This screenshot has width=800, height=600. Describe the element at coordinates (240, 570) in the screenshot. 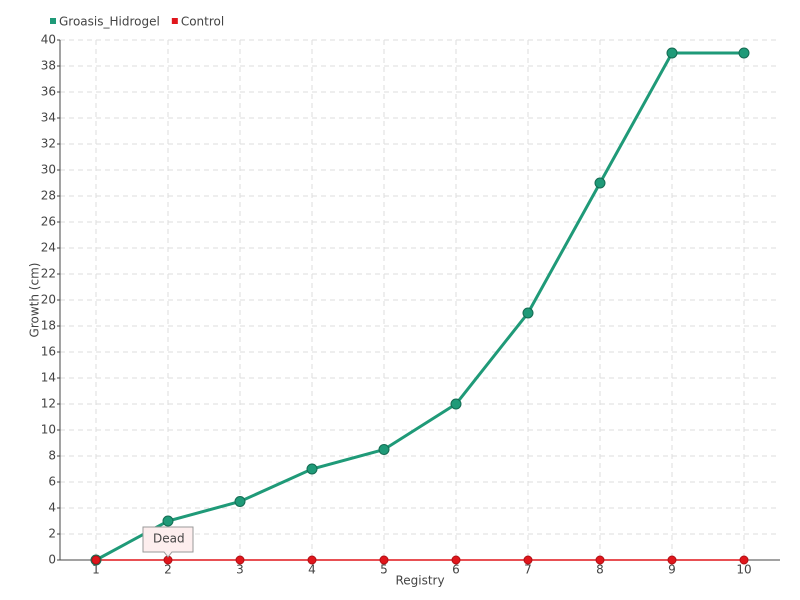

I see `x-tick-label: 3` at that location.